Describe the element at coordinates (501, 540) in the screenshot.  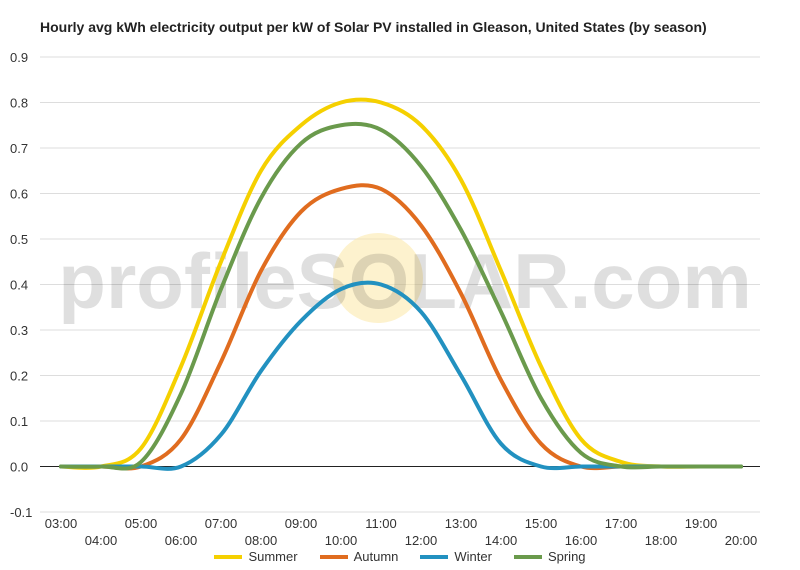
I see `x-tick-label: 14:00` at that location.